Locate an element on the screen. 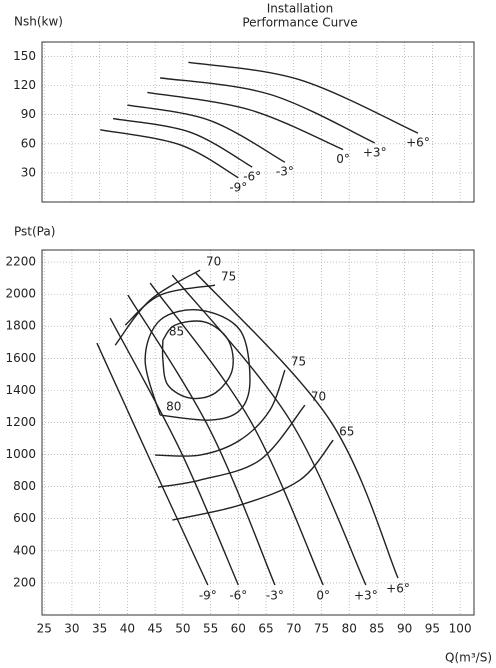  power-curve-label: +6° is located at coordinates (418, 143).